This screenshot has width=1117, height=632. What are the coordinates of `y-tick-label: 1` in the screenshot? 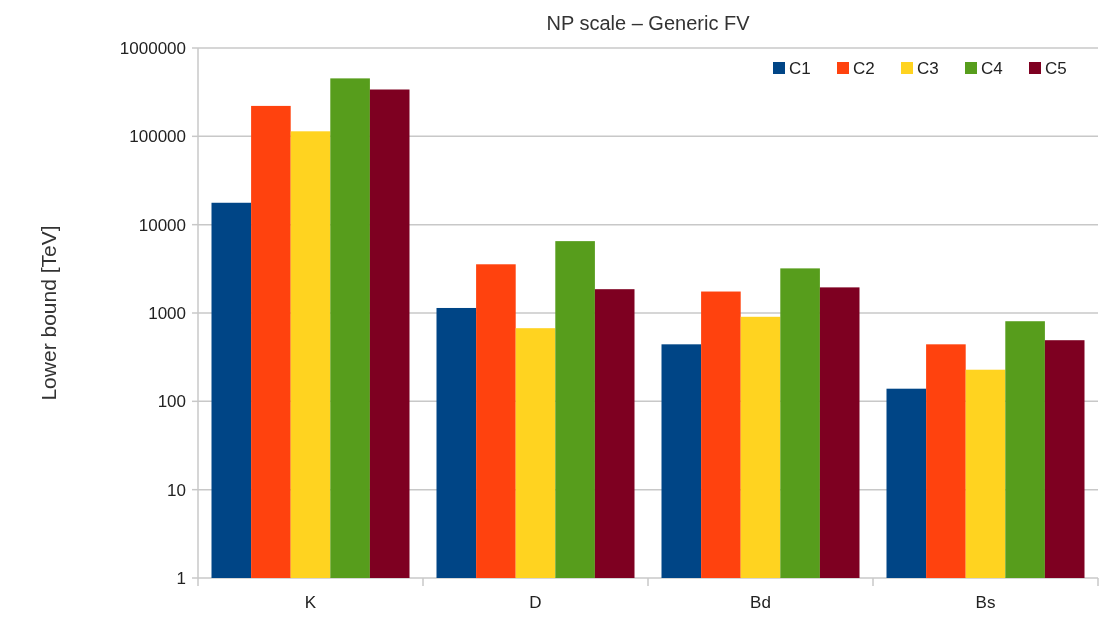 It's located at (181, 578).